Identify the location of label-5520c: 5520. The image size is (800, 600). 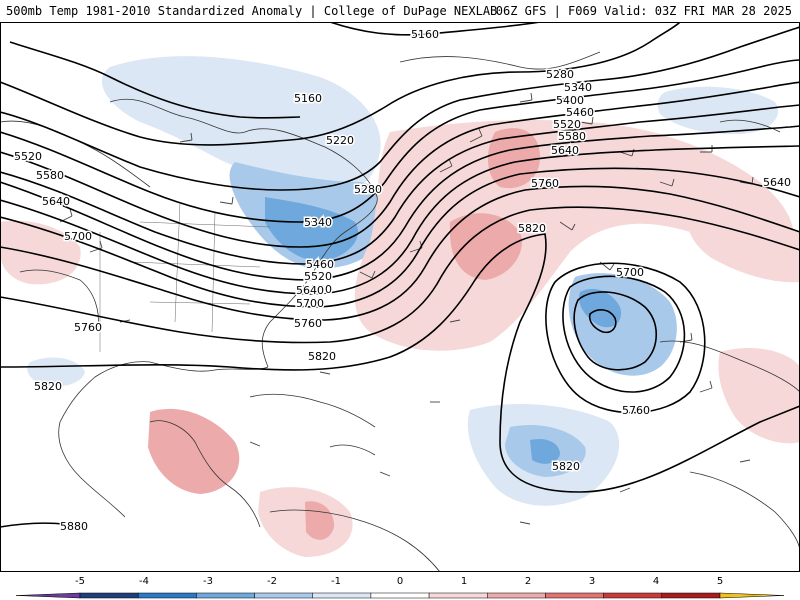
(318, 276).